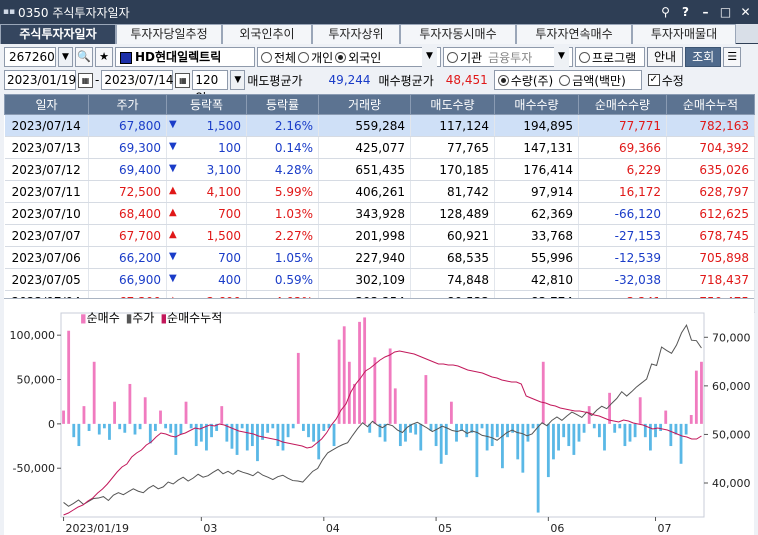  What do you see at coordinates (169, 34) in the screenshot?
I see `tab-investor-intraday: 투자자당일추정` at bounding box center [169, 34].